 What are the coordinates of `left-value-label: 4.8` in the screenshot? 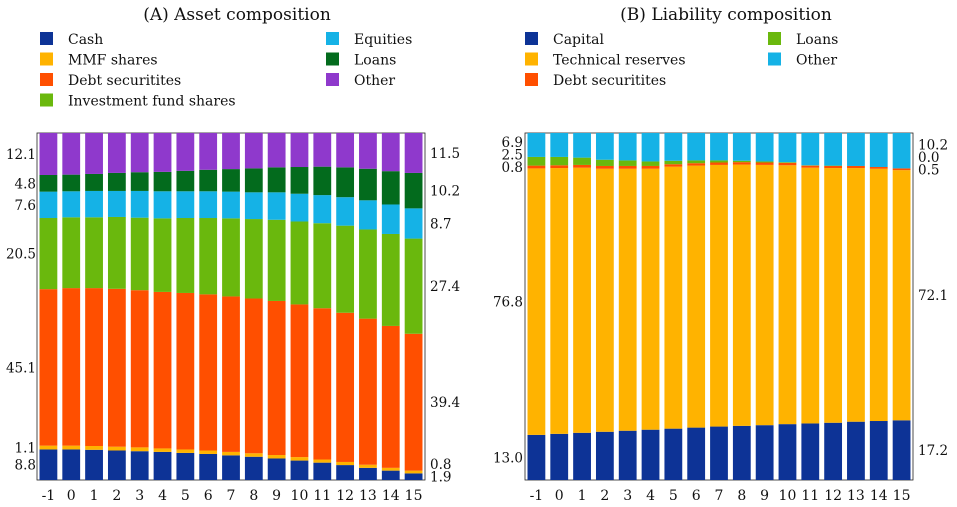 It's located at (25, 184).